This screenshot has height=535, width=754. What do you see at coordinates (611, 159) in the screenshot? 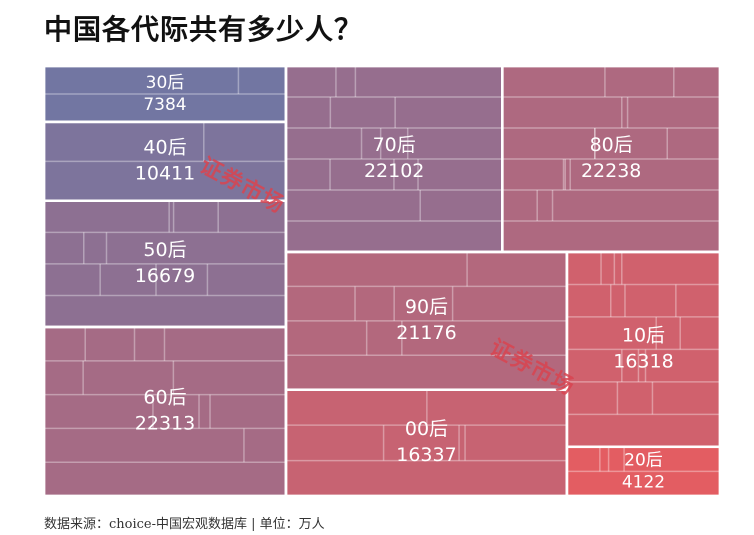
I see `treemap-cell-80后` at bounding box center [611, 159].